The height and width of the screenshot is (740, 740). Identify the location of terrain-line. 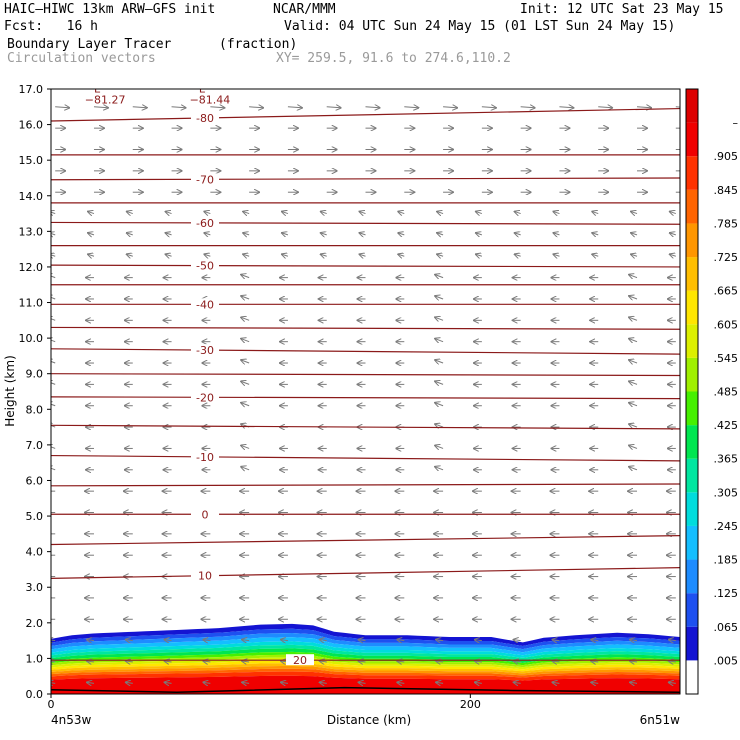
(365, 689).